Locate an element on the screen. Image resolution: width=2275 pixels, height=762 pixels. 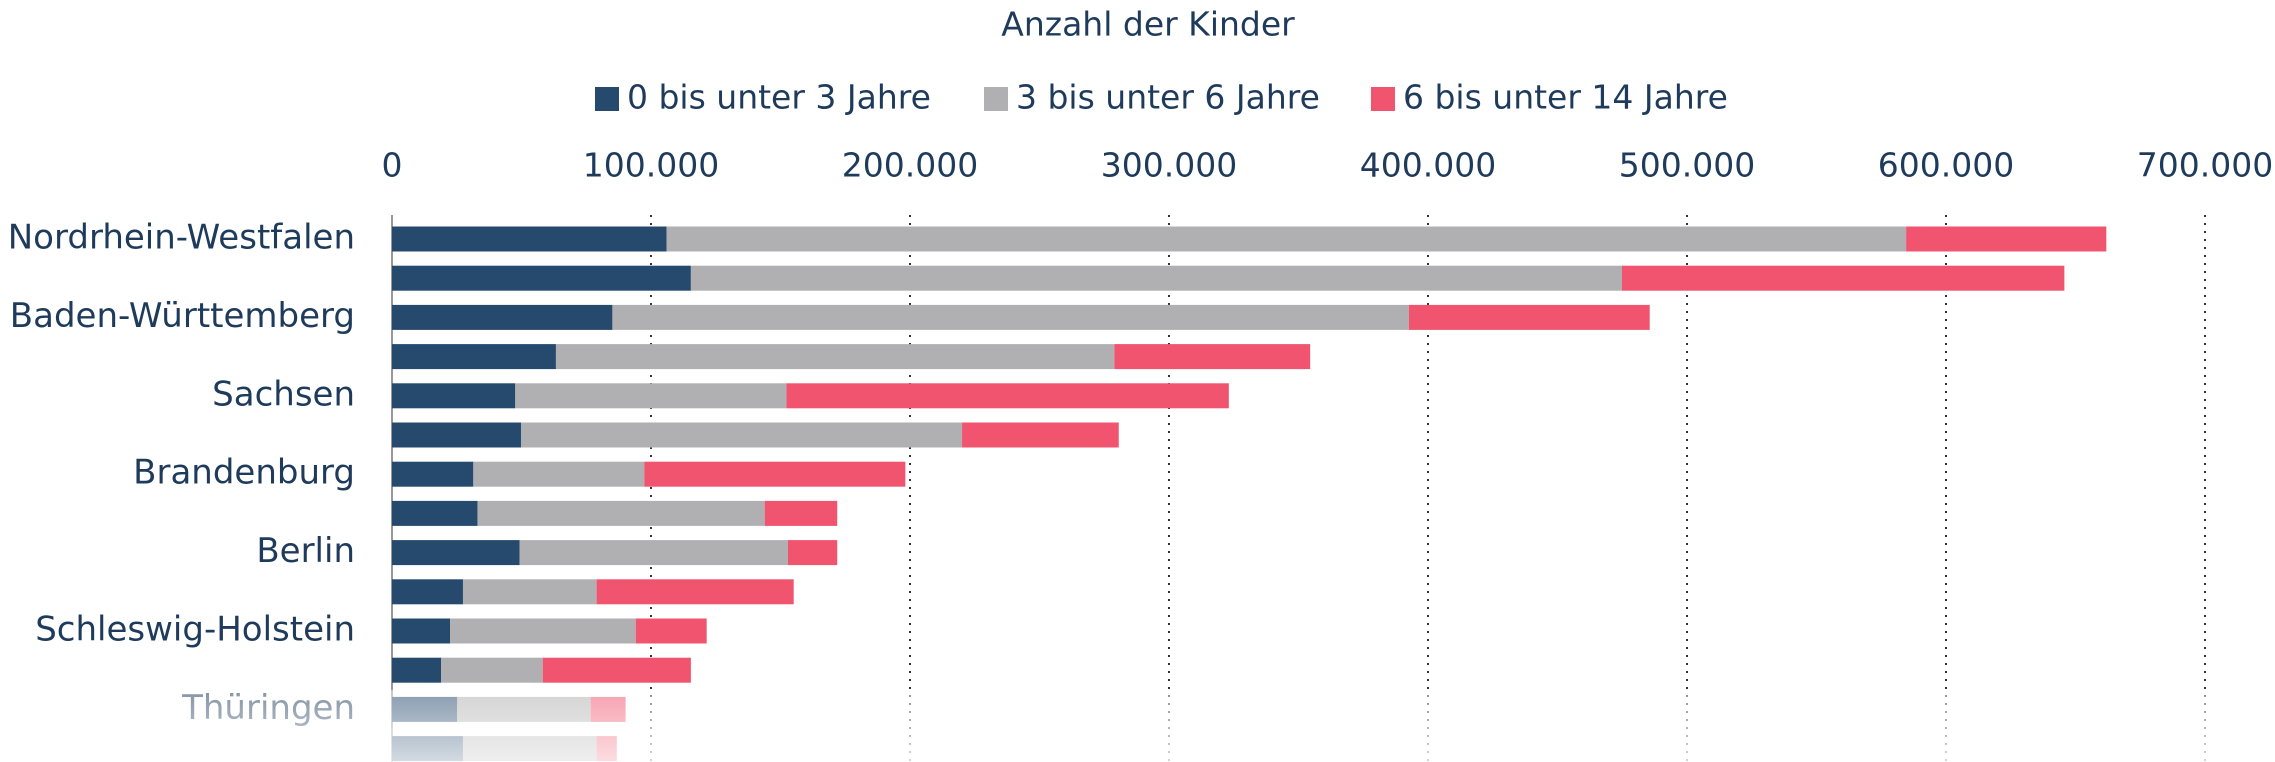
category-label: Brandenburg is located at coordinates (244, 473).